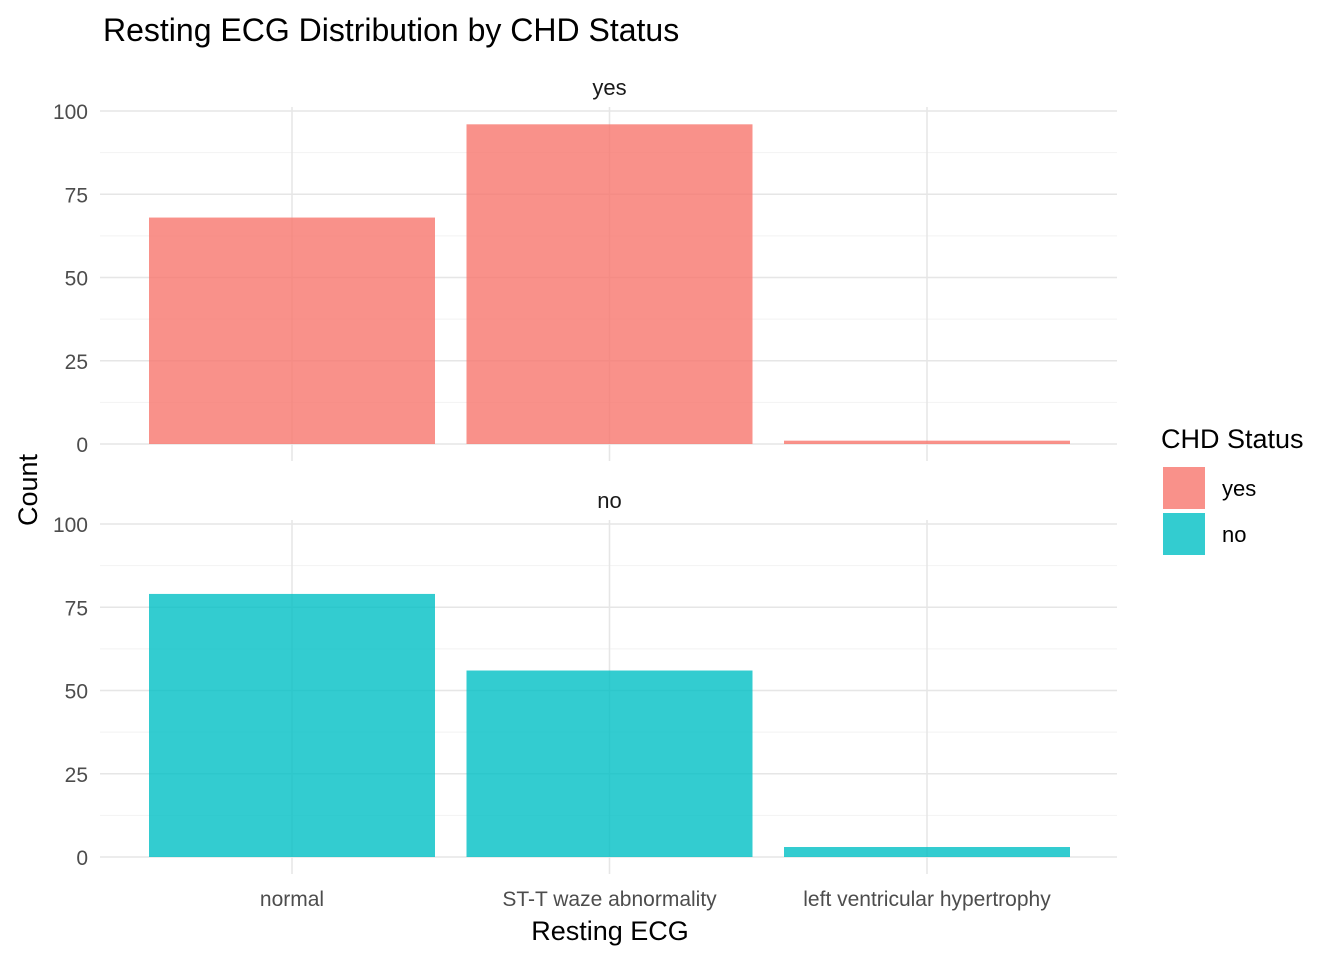 This screenshot has height=960, width=1344. Describe the element at coordinates (1239, 488) in the screenshot. I see `legend-label: yes` at that location.